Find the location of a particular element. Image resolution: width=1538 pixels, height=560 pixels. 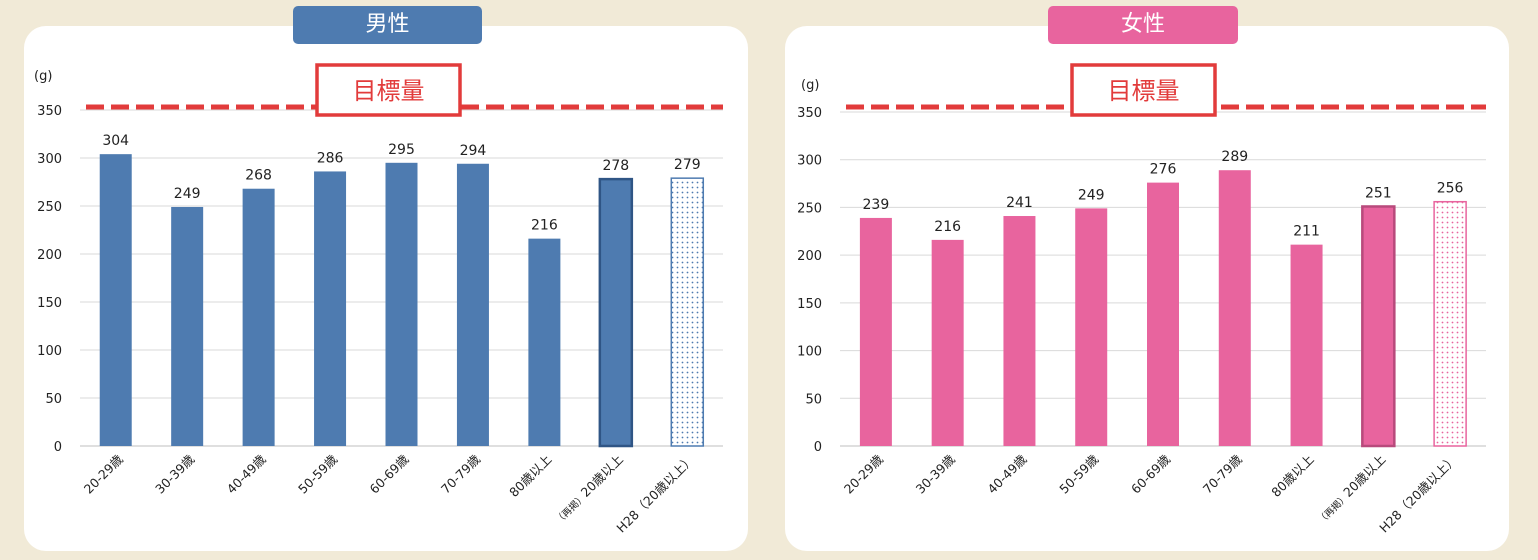

female-y-tick-label: 150 is located at coordinates (809, 304).